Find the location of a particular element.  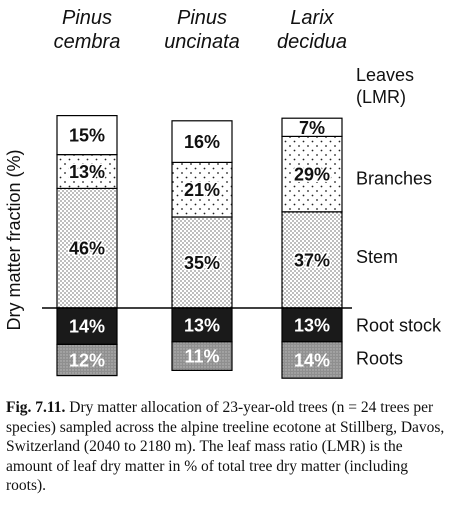

caption-label: Fig. 7.11. is located at coordinates (36, 407).